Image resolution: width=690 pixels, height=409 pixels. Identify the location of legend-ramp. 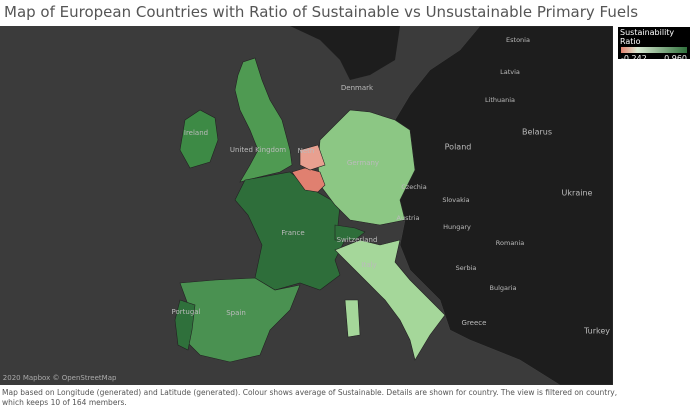
(654, 50).